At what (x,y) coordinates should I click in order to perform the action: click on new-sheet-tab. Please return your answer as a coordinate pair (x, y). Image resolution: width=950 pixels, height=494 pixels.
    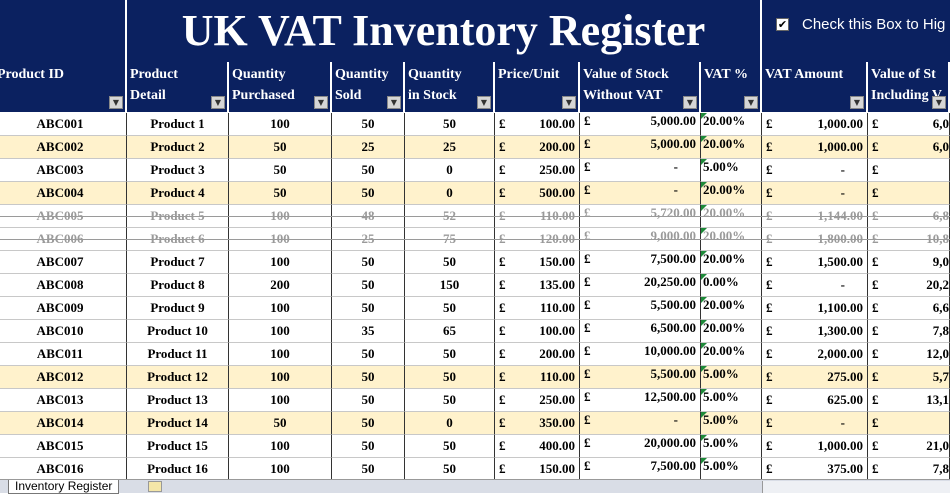
    Looking at the image, I should click on (155, 486).